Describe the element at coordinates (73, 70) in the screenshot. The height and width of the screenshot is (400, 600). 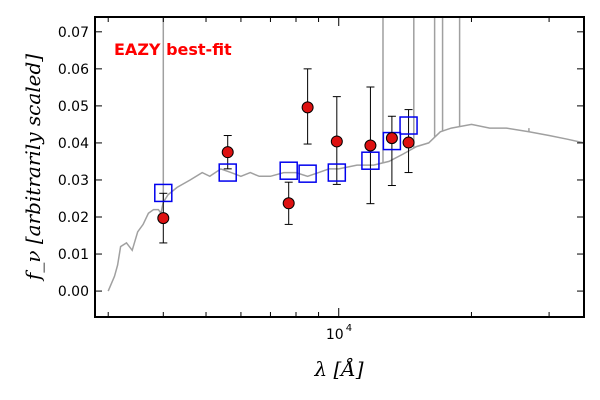
I see `y-tick-label: 0.06` at that location.